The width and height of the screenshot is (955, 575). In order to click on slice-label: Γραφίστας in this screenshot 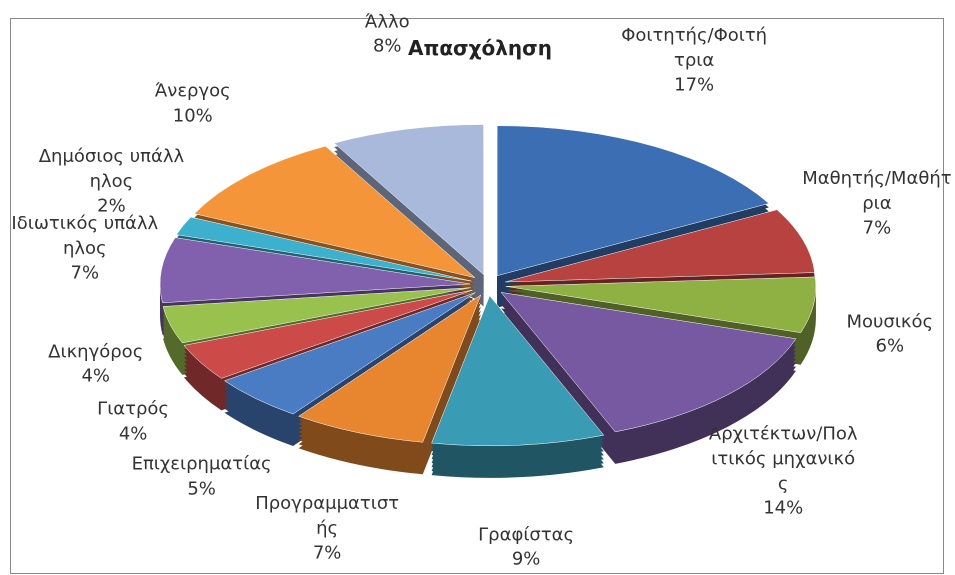, I will do `click(526, 535)`.